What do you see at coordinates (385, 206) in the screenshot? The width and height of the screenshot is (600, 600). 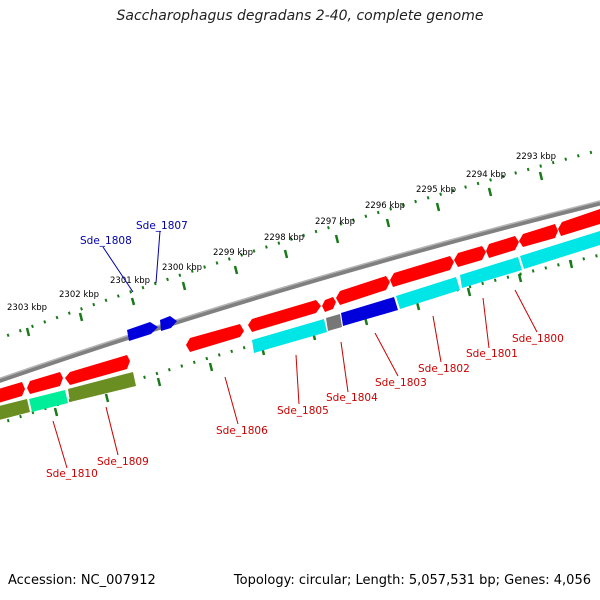 I see `tick-label-2296: 2296 kbp` at bounding box center [385, 206].